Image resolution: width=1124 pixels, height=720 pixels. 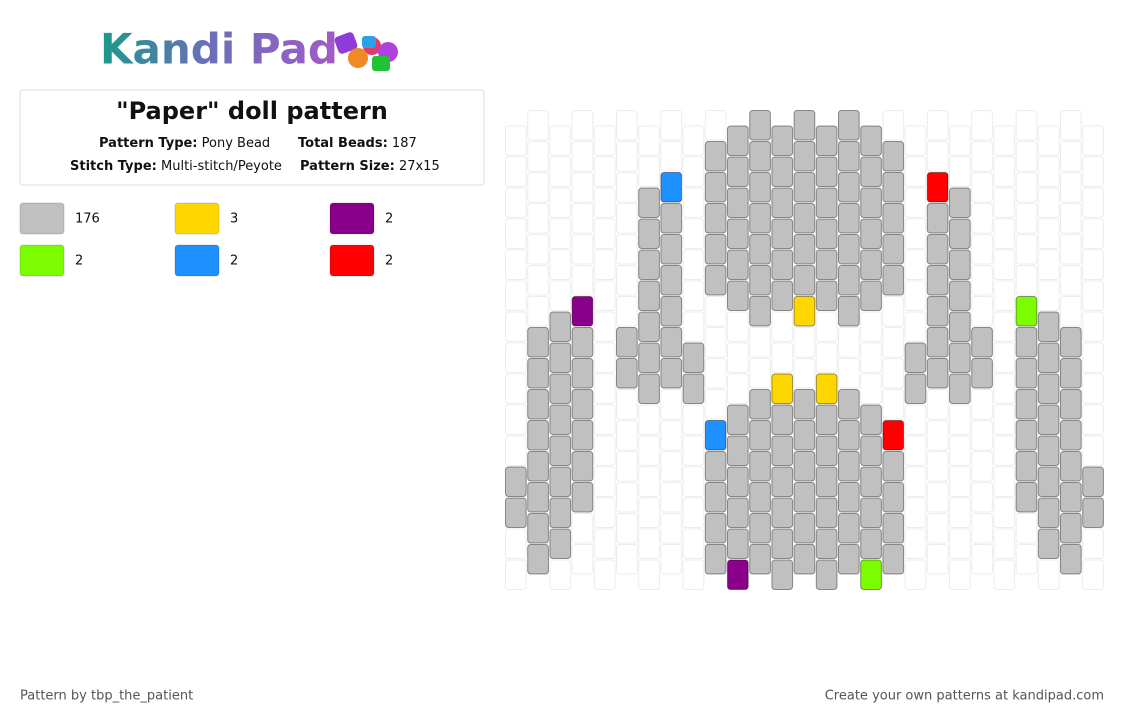 What do you see at coordinates (219, 49) in the screenshot?
I see `logo: Kandi Pad` at bounding box center [219, 49].